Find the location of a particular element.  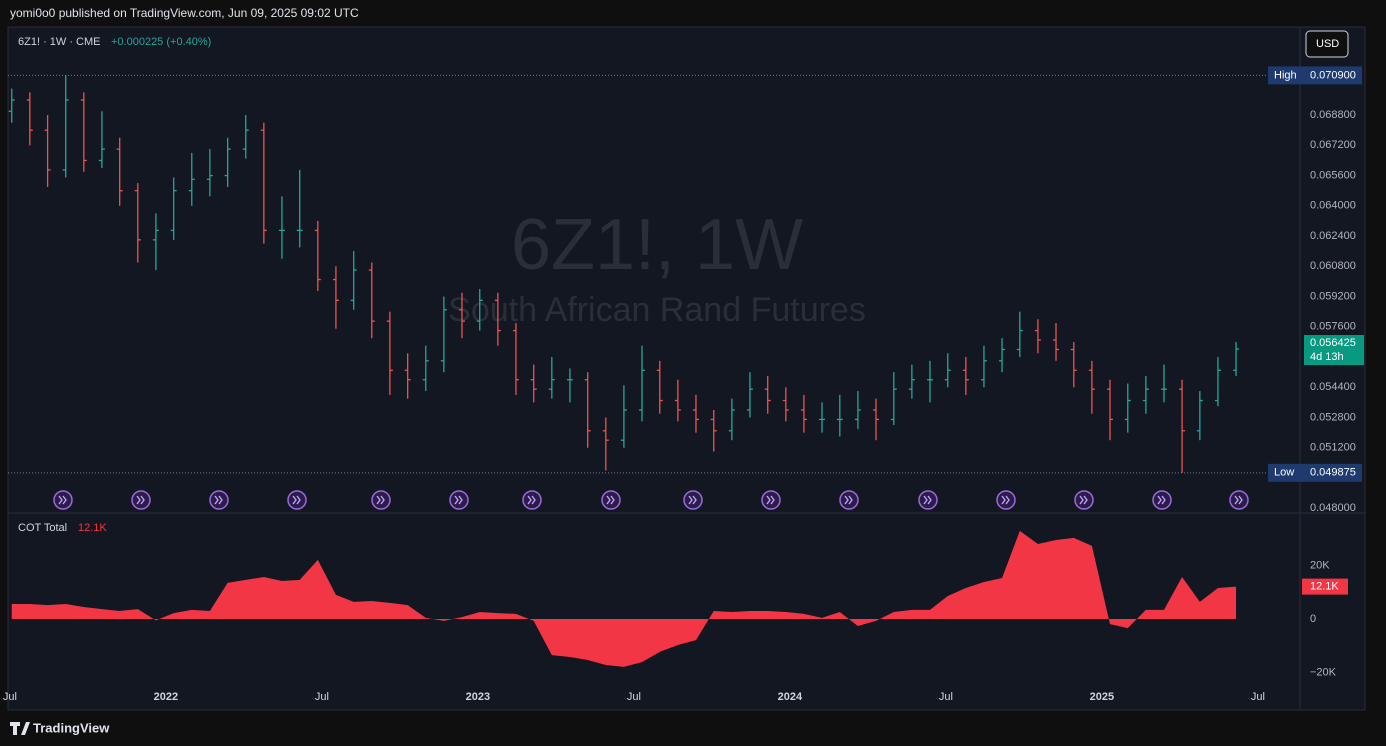

watermark-description: South African Rand Futures is located at coordinates (657, 310).